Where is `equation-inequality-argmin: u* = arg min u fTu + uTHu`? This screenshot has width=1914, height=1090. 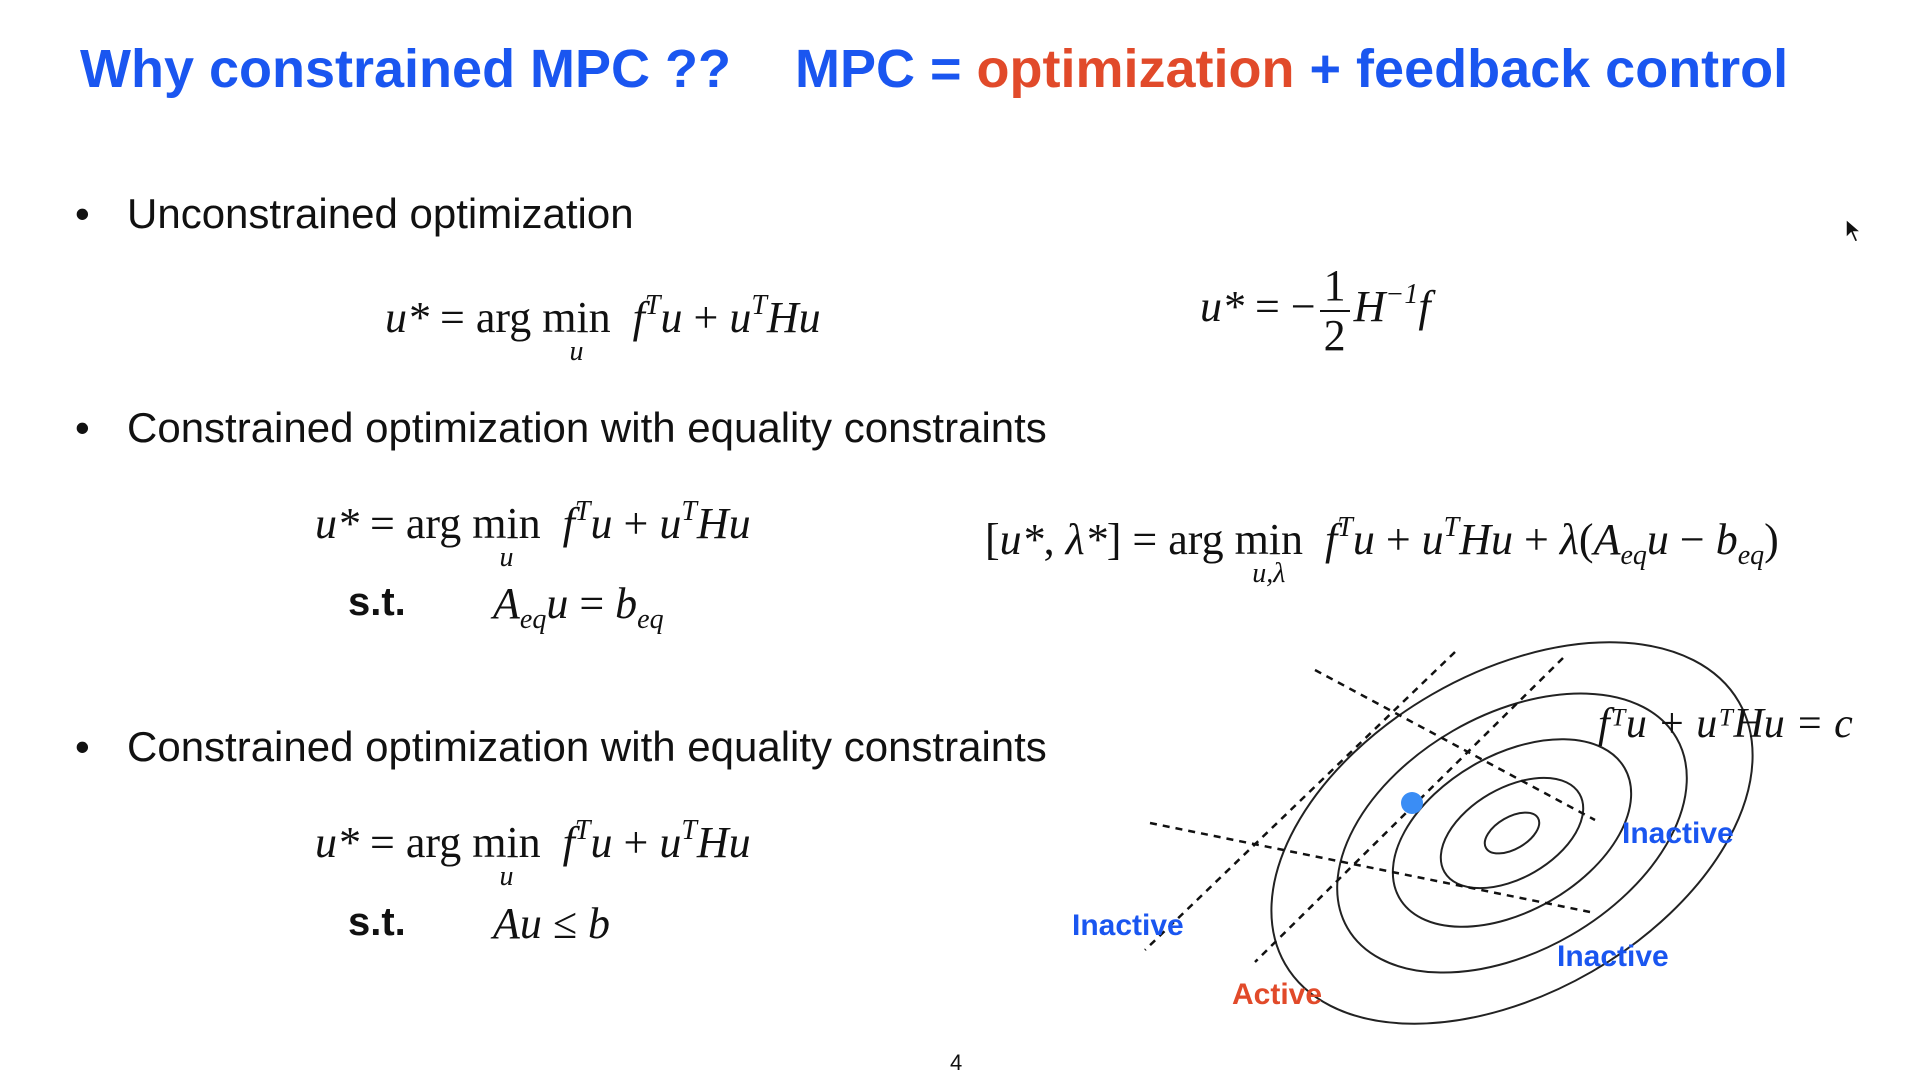 equation-inequality-argmin: u* = arg min u fTu + uTHu is located at coordinates (533, 853).